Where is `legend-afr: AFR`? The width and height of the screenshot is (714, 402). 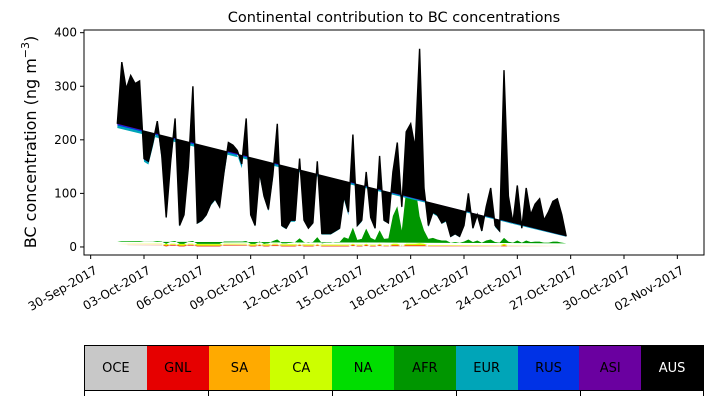 legend-afr: AFR is located at coordinates (424, 368).